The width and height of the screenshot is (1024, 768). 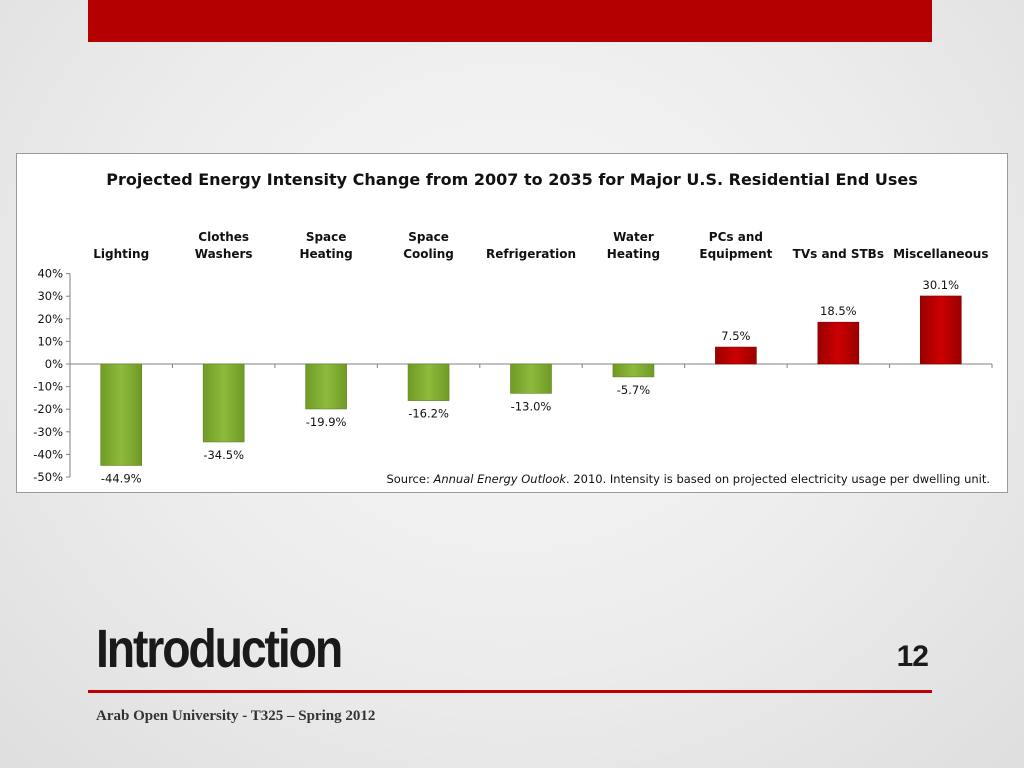 What do you see at coordinates (838, 254) in the screenshot?
I see `category-label: TVs and STBs` at bounding box center [838, 254].